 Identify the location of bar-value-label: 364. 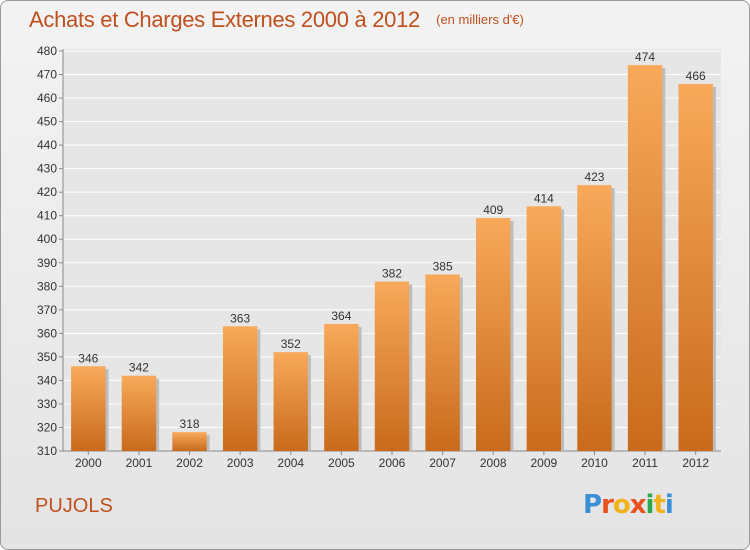
(341, 316).